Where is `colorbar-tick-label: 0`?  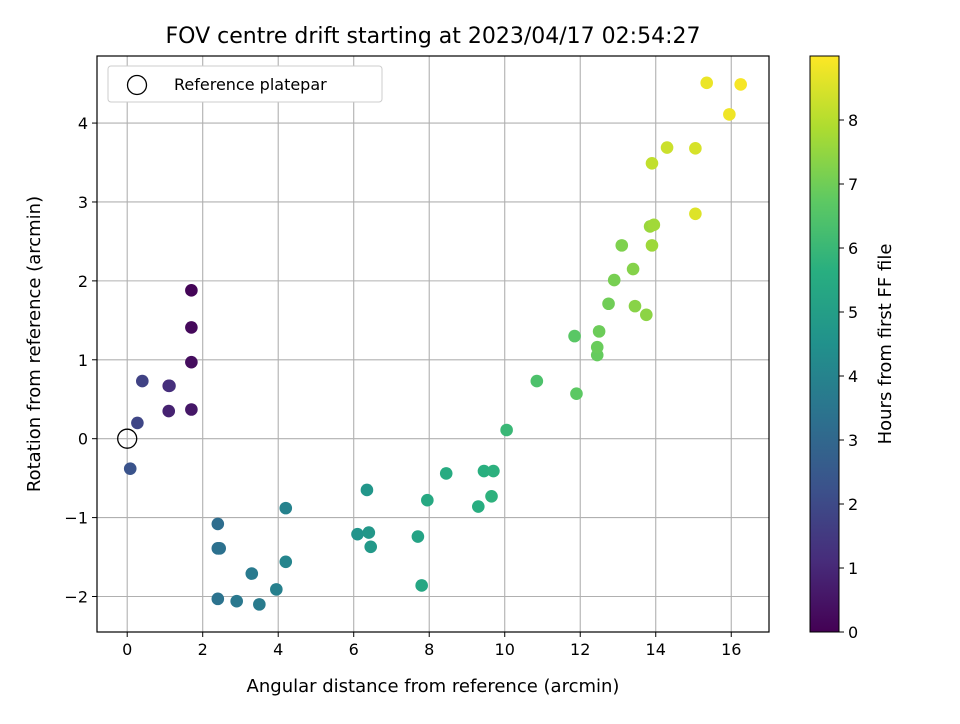 colorbar-tick-label: 0 is located at coordinates (853, 632).